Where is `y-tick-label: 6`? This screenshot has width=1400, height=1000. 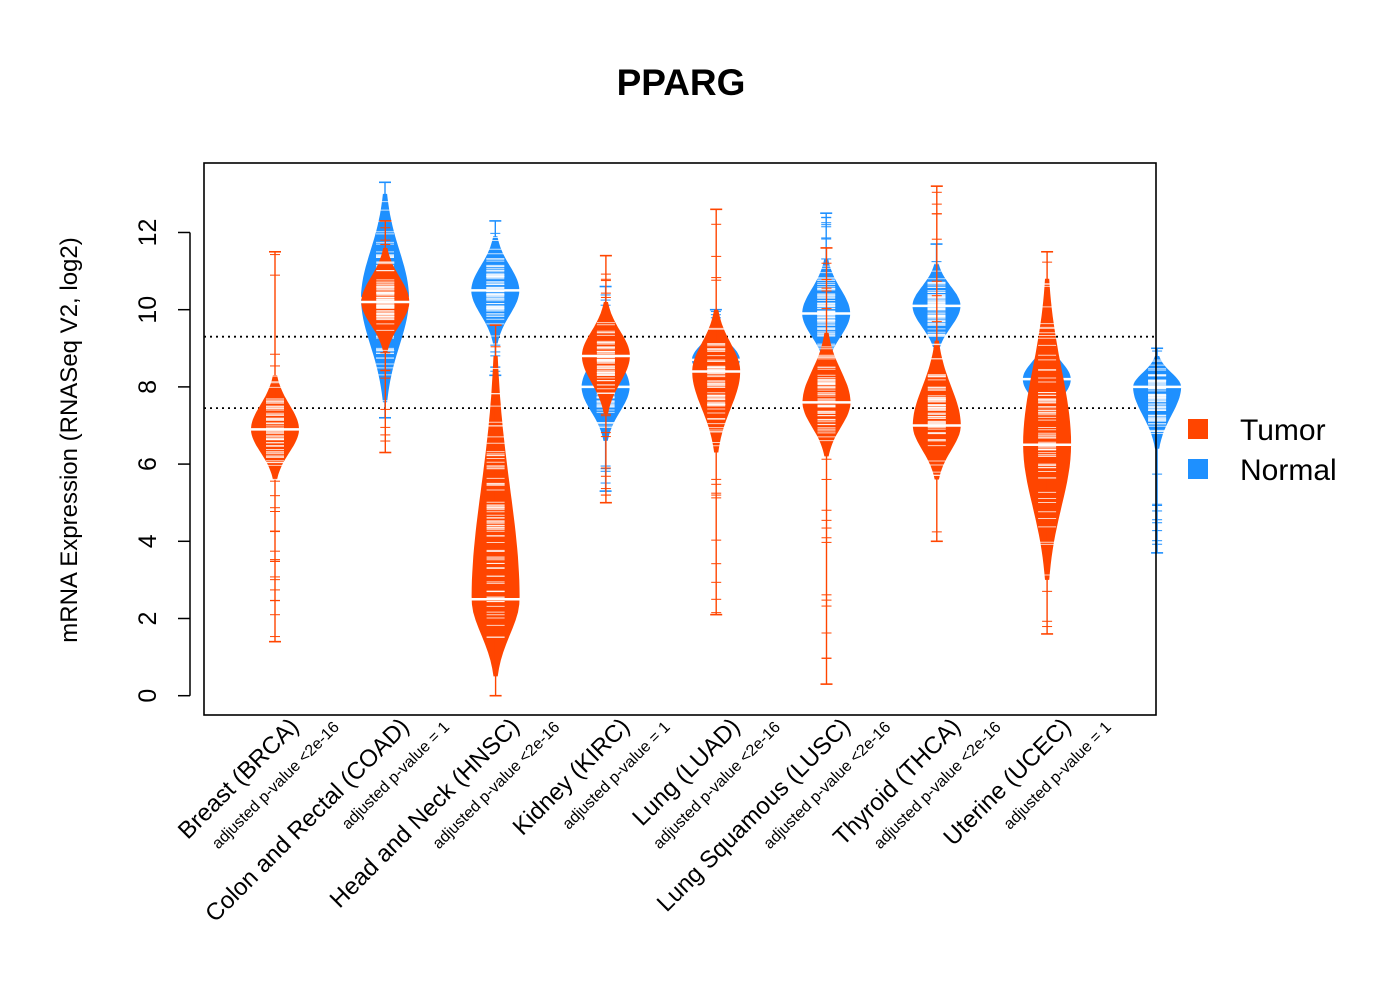
y-tick-label: 6 is located at coordinates (148, 464).